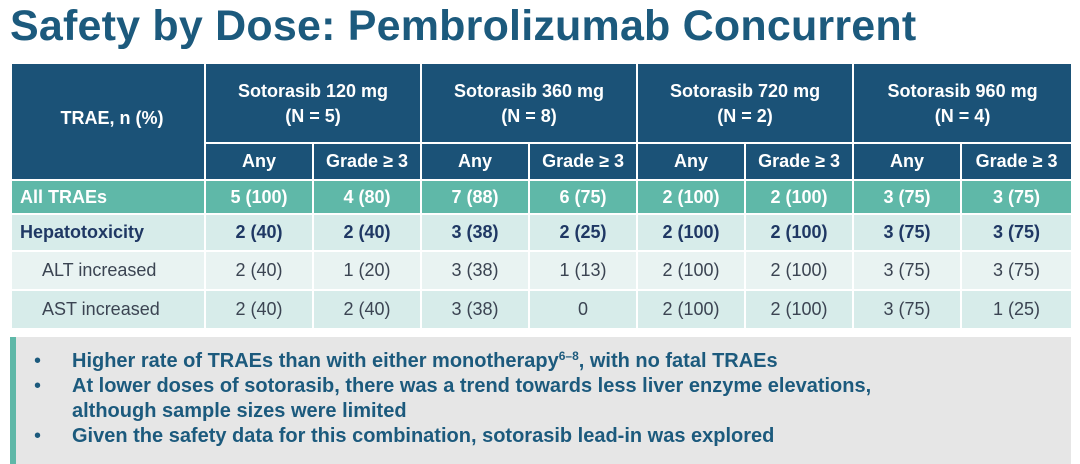 The image size is (1080, 464). Describe the element at coordinates (963, 103) in the screenshot. I see `dose-header-960: Sotorasib 960 mg (N = 4)` at that location.